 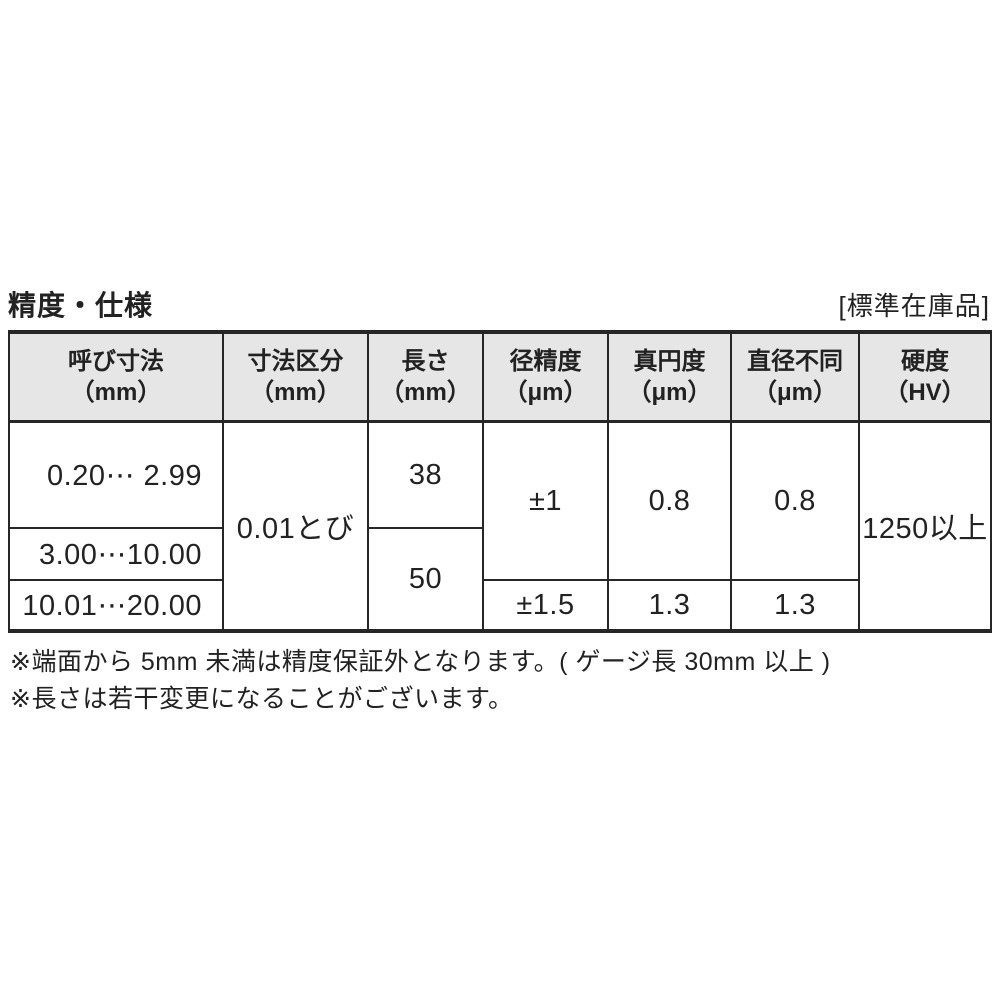 I want to click on footnote-line: ※長さは若干変更になることがございます。, so click(x=262, y=699).